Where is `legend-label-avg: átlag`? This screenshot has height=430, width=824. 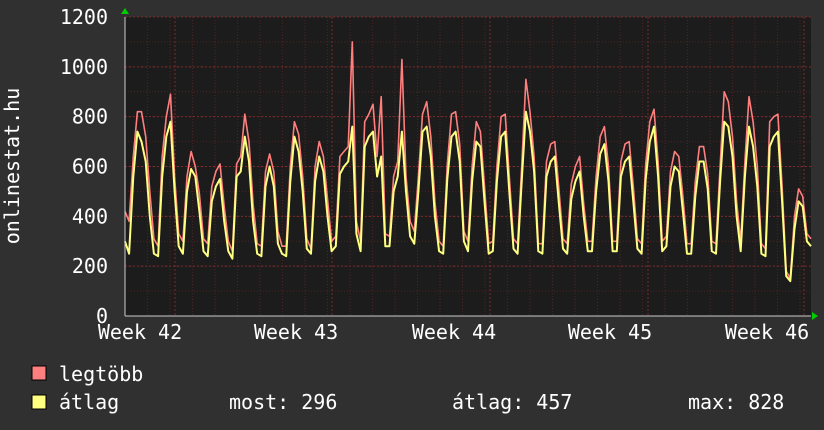
legend-label-avg: átlag is located at coordinates (89, 402).